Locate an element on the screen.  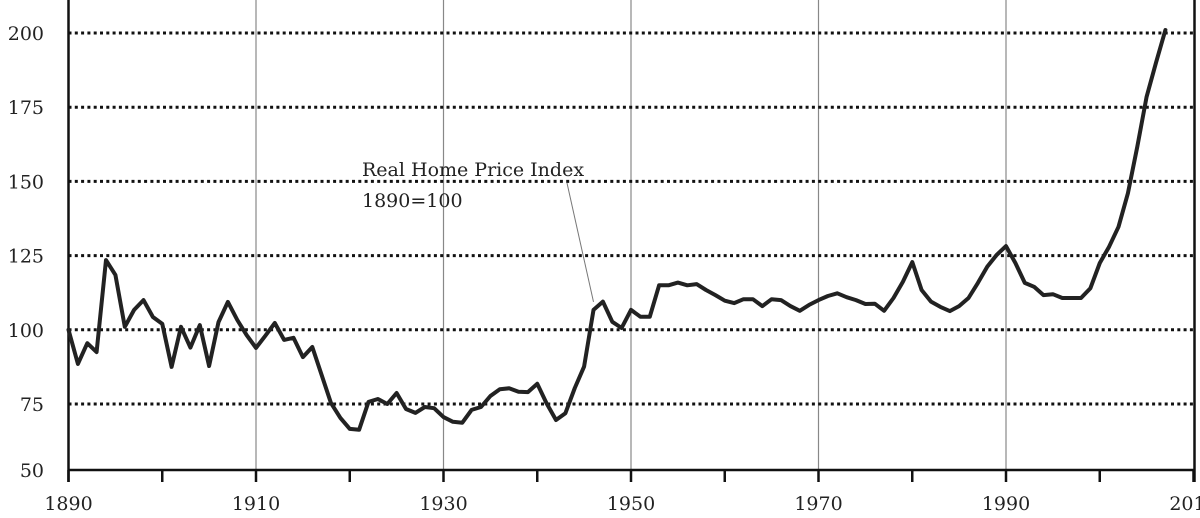
annotation-leader-line is located at coordinates (580, 242).